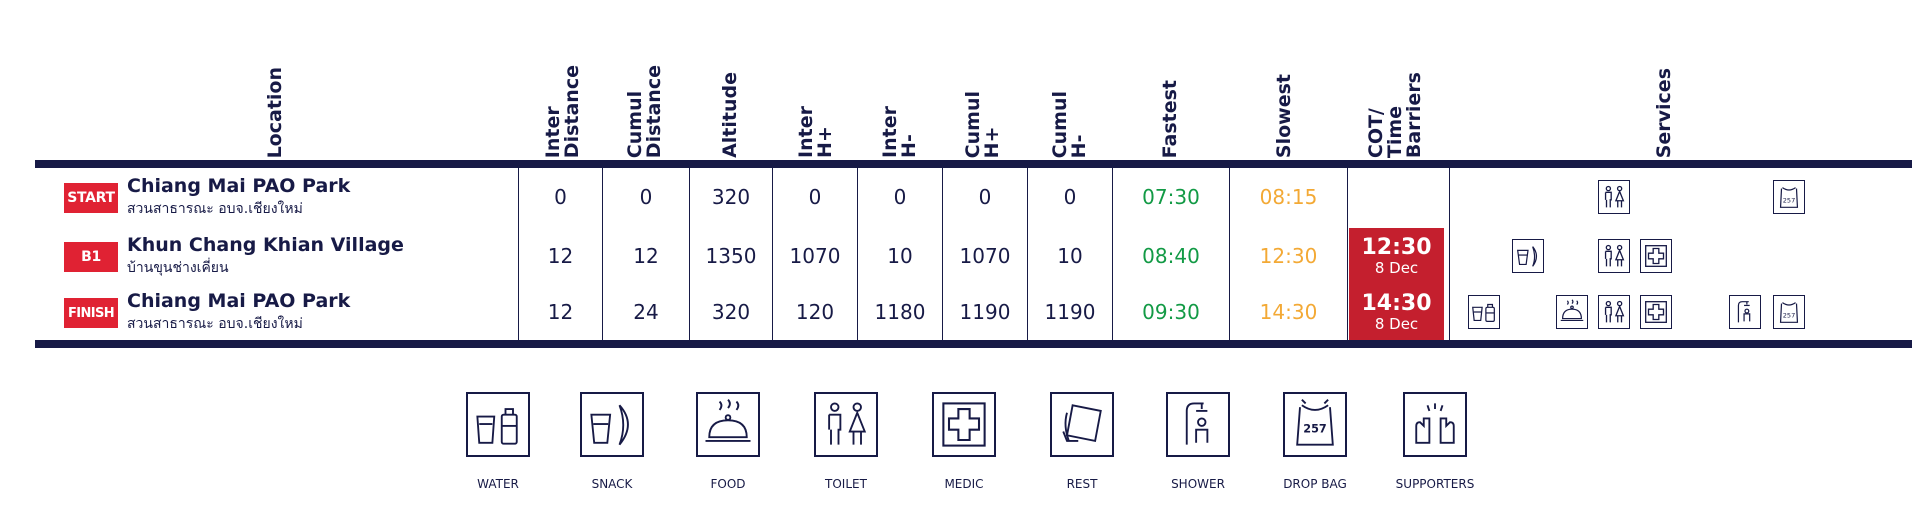 Image resolution: width=1920 pixels, height=510 pixels. Describe the element at coordinates (973, 164) in the screenshot. I see `table-top-rule` at that location.